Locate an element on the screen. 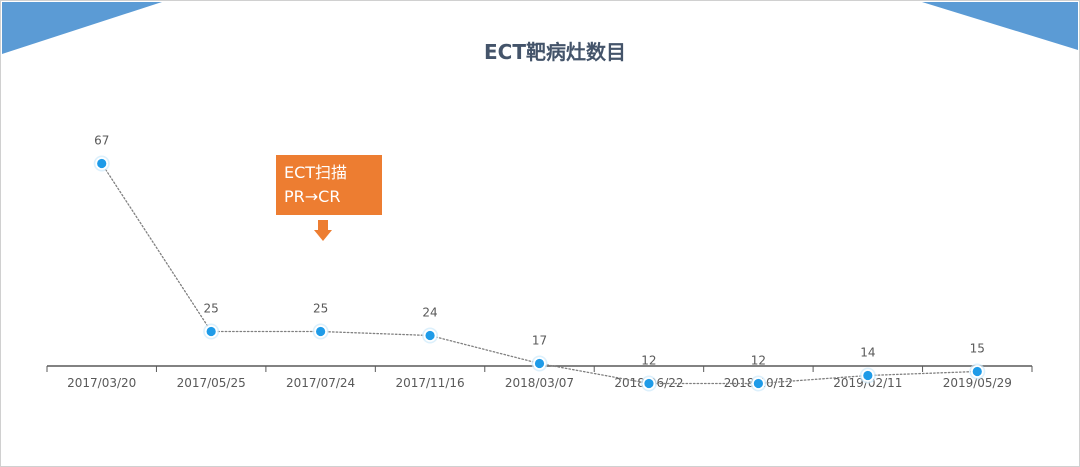 The height and width of the screenshot is (467, 1080). callout-line-2: PR→CR is located at coordinates (312, 196).